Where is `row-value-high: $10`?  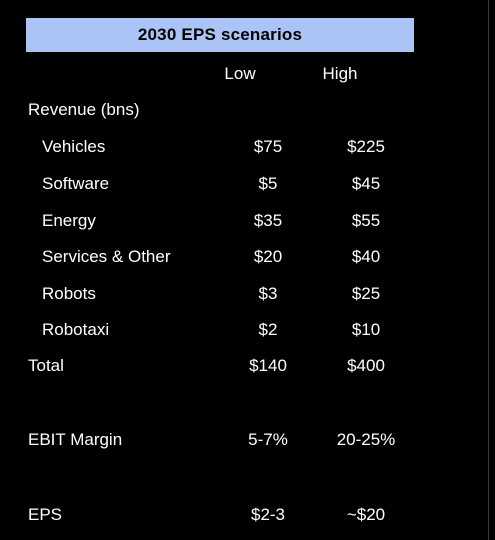 row-value-high: $10 is located at coordinates (366, 329).